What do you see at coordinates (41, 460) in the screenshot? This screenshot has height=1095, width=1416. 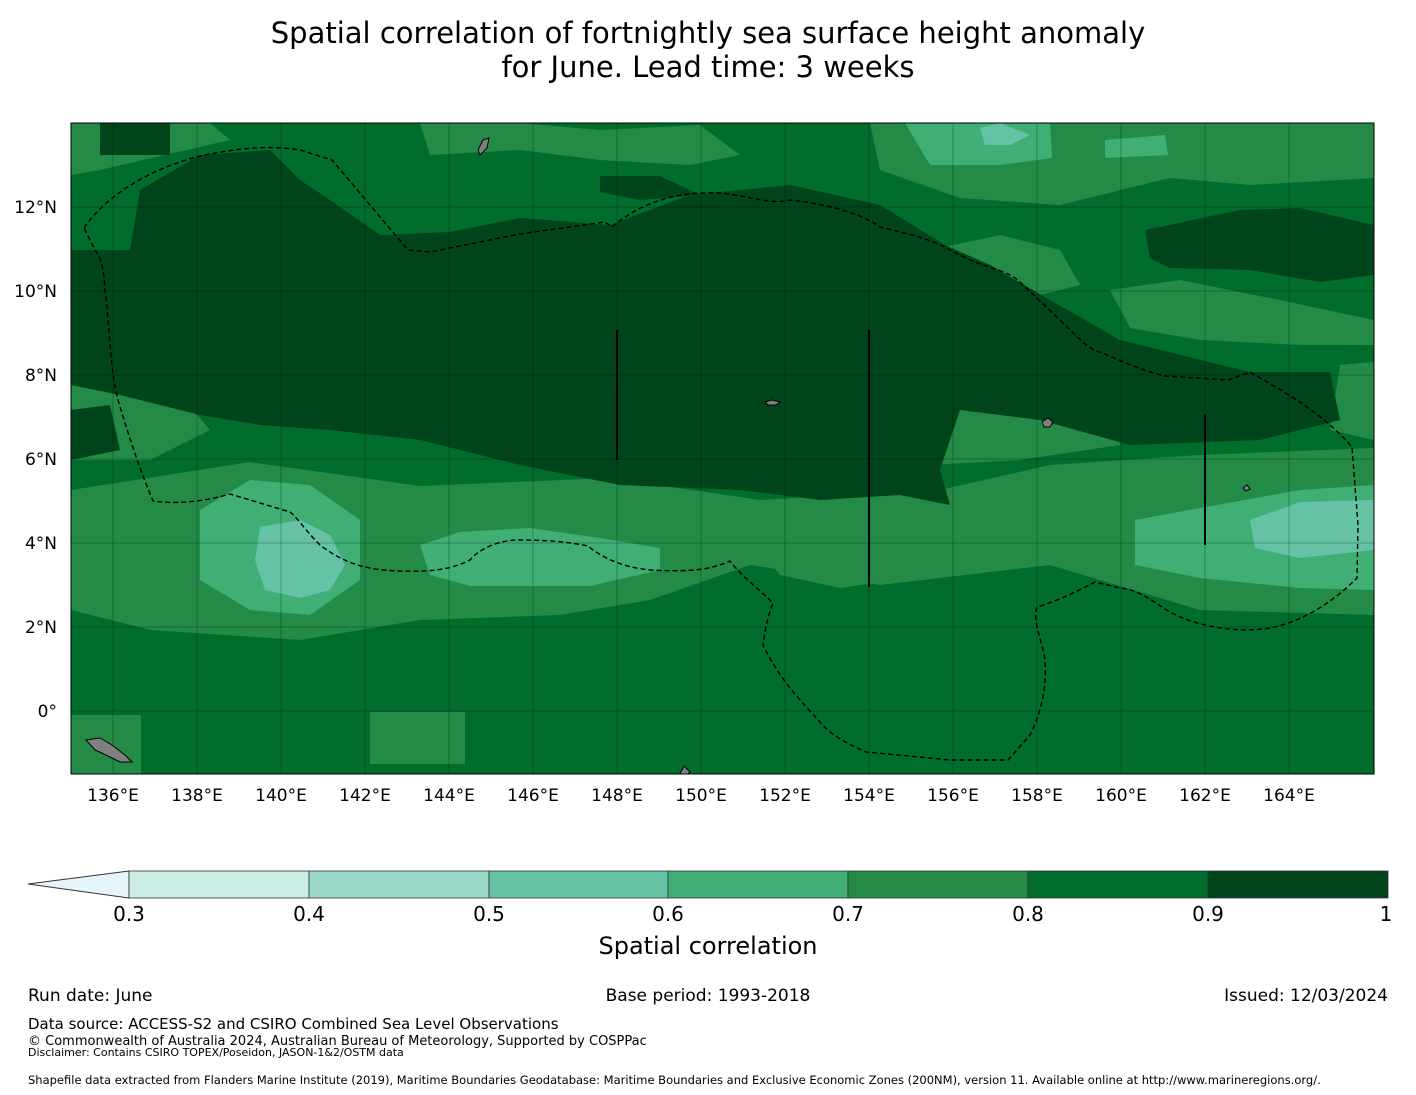 I see `y-tick-label: 6°N` at bounding box center [41, 460].